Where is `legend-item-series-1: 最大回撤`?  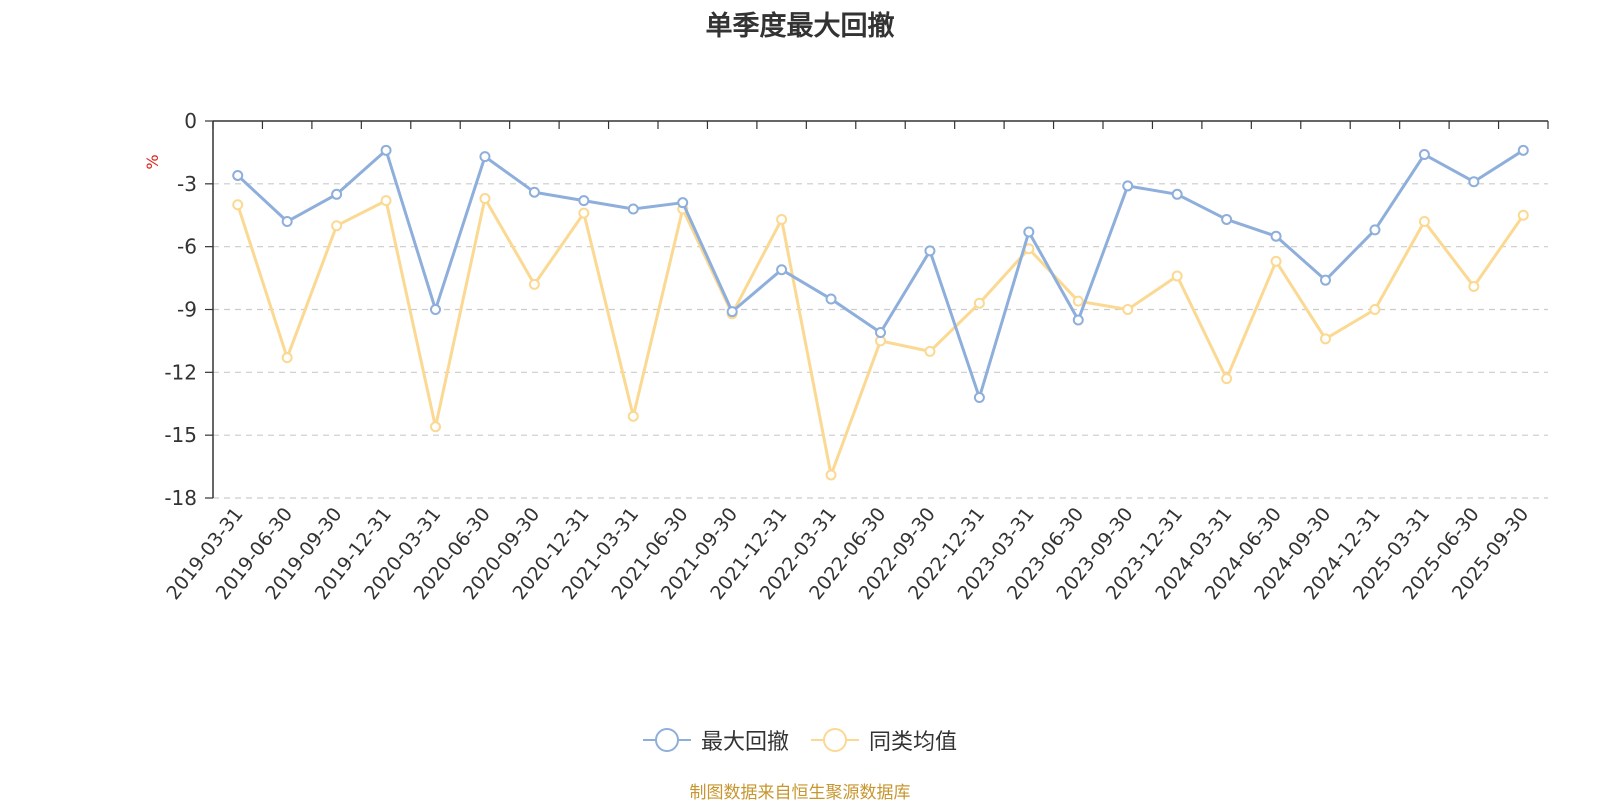 legend-item-series-1: 最大回撤 is located at coordinates (715, 740).